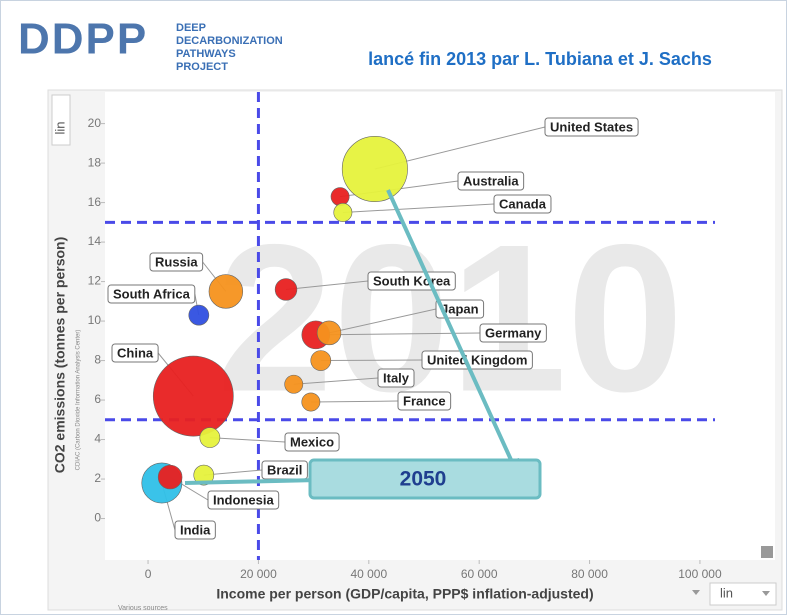  What do you see at coordinates (206, 54) in the screenshot?
I see `project-line: PATHWAYS` at bounding box center [206, 54].